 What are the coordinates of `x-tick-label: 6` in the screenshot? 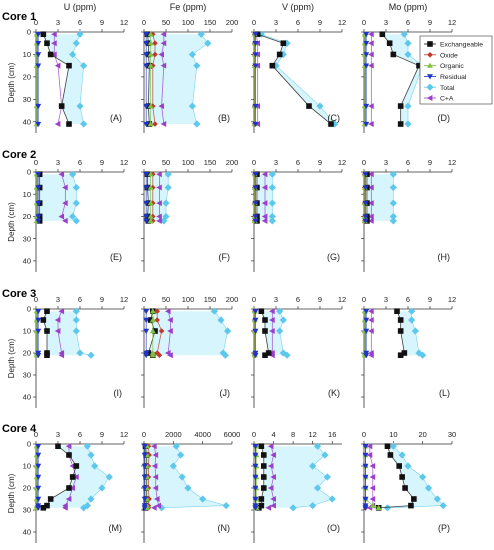 It's located at (408, 299).